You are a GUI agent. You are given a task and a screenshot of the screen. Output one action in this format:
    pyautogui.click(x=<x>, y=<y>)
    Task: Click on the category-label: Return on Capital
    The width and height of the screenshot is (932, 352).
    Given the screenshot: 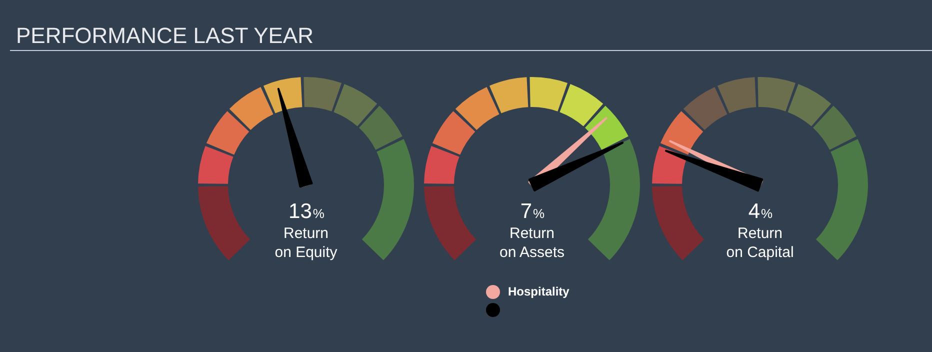 What is the action you would take?
    pyautogui.click(x=760, y=243)
    